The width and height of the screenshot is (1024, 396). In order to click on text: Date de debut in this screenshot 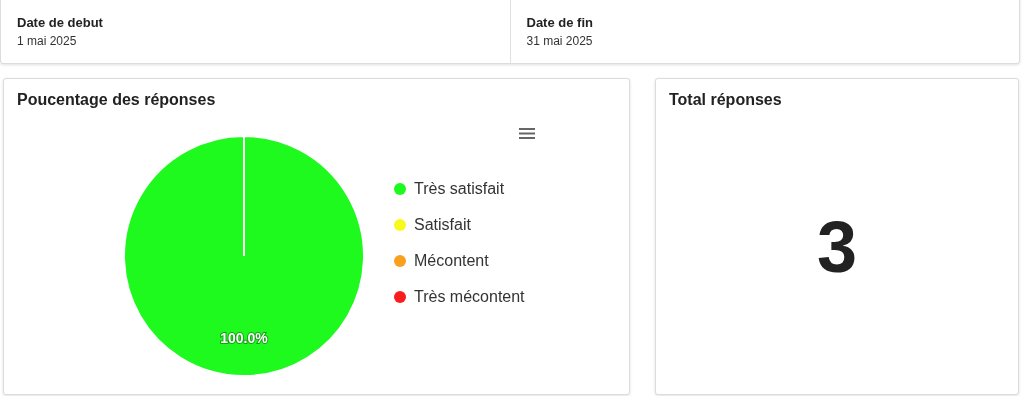, I will do `click(60, 22)`.